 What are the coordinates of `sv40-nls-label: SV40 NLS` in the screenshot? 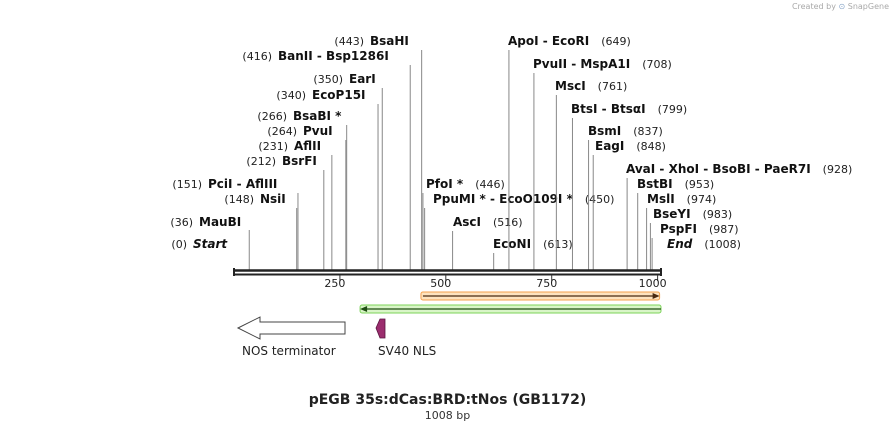 It's located at (407, 351).